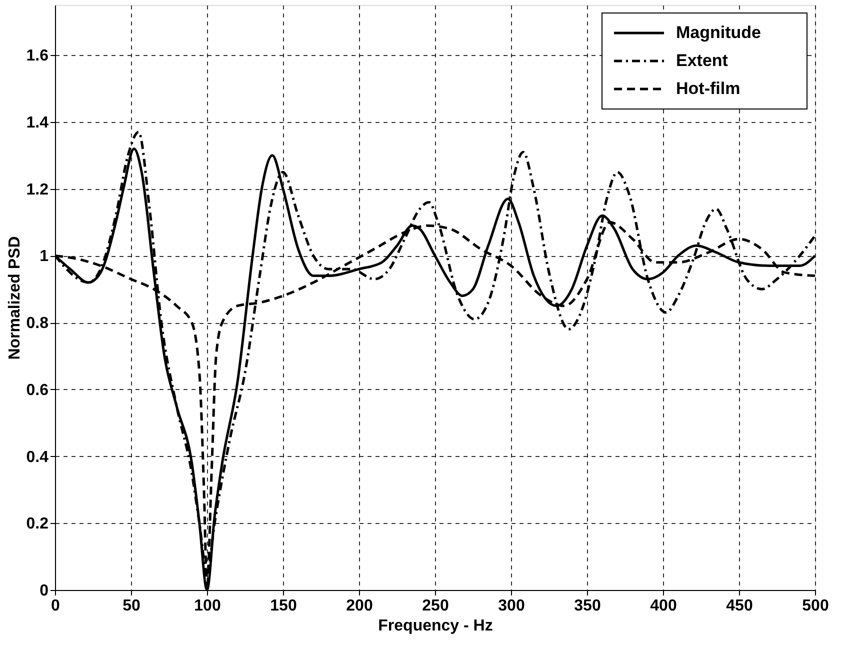  What do you see at coordinates (815, 606) in the screenshot?
I see `x-tick-label: 500` at bounding box center [815, 606].